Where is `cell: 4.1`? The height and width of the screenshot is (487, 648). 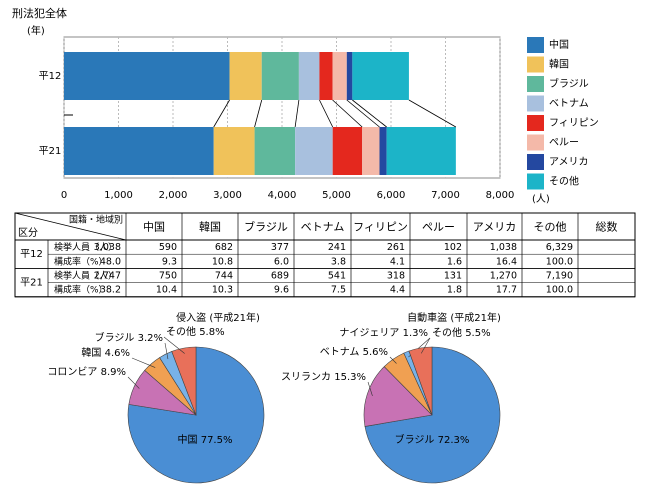
cell: 4.1 is located at coordinates (397, 261).